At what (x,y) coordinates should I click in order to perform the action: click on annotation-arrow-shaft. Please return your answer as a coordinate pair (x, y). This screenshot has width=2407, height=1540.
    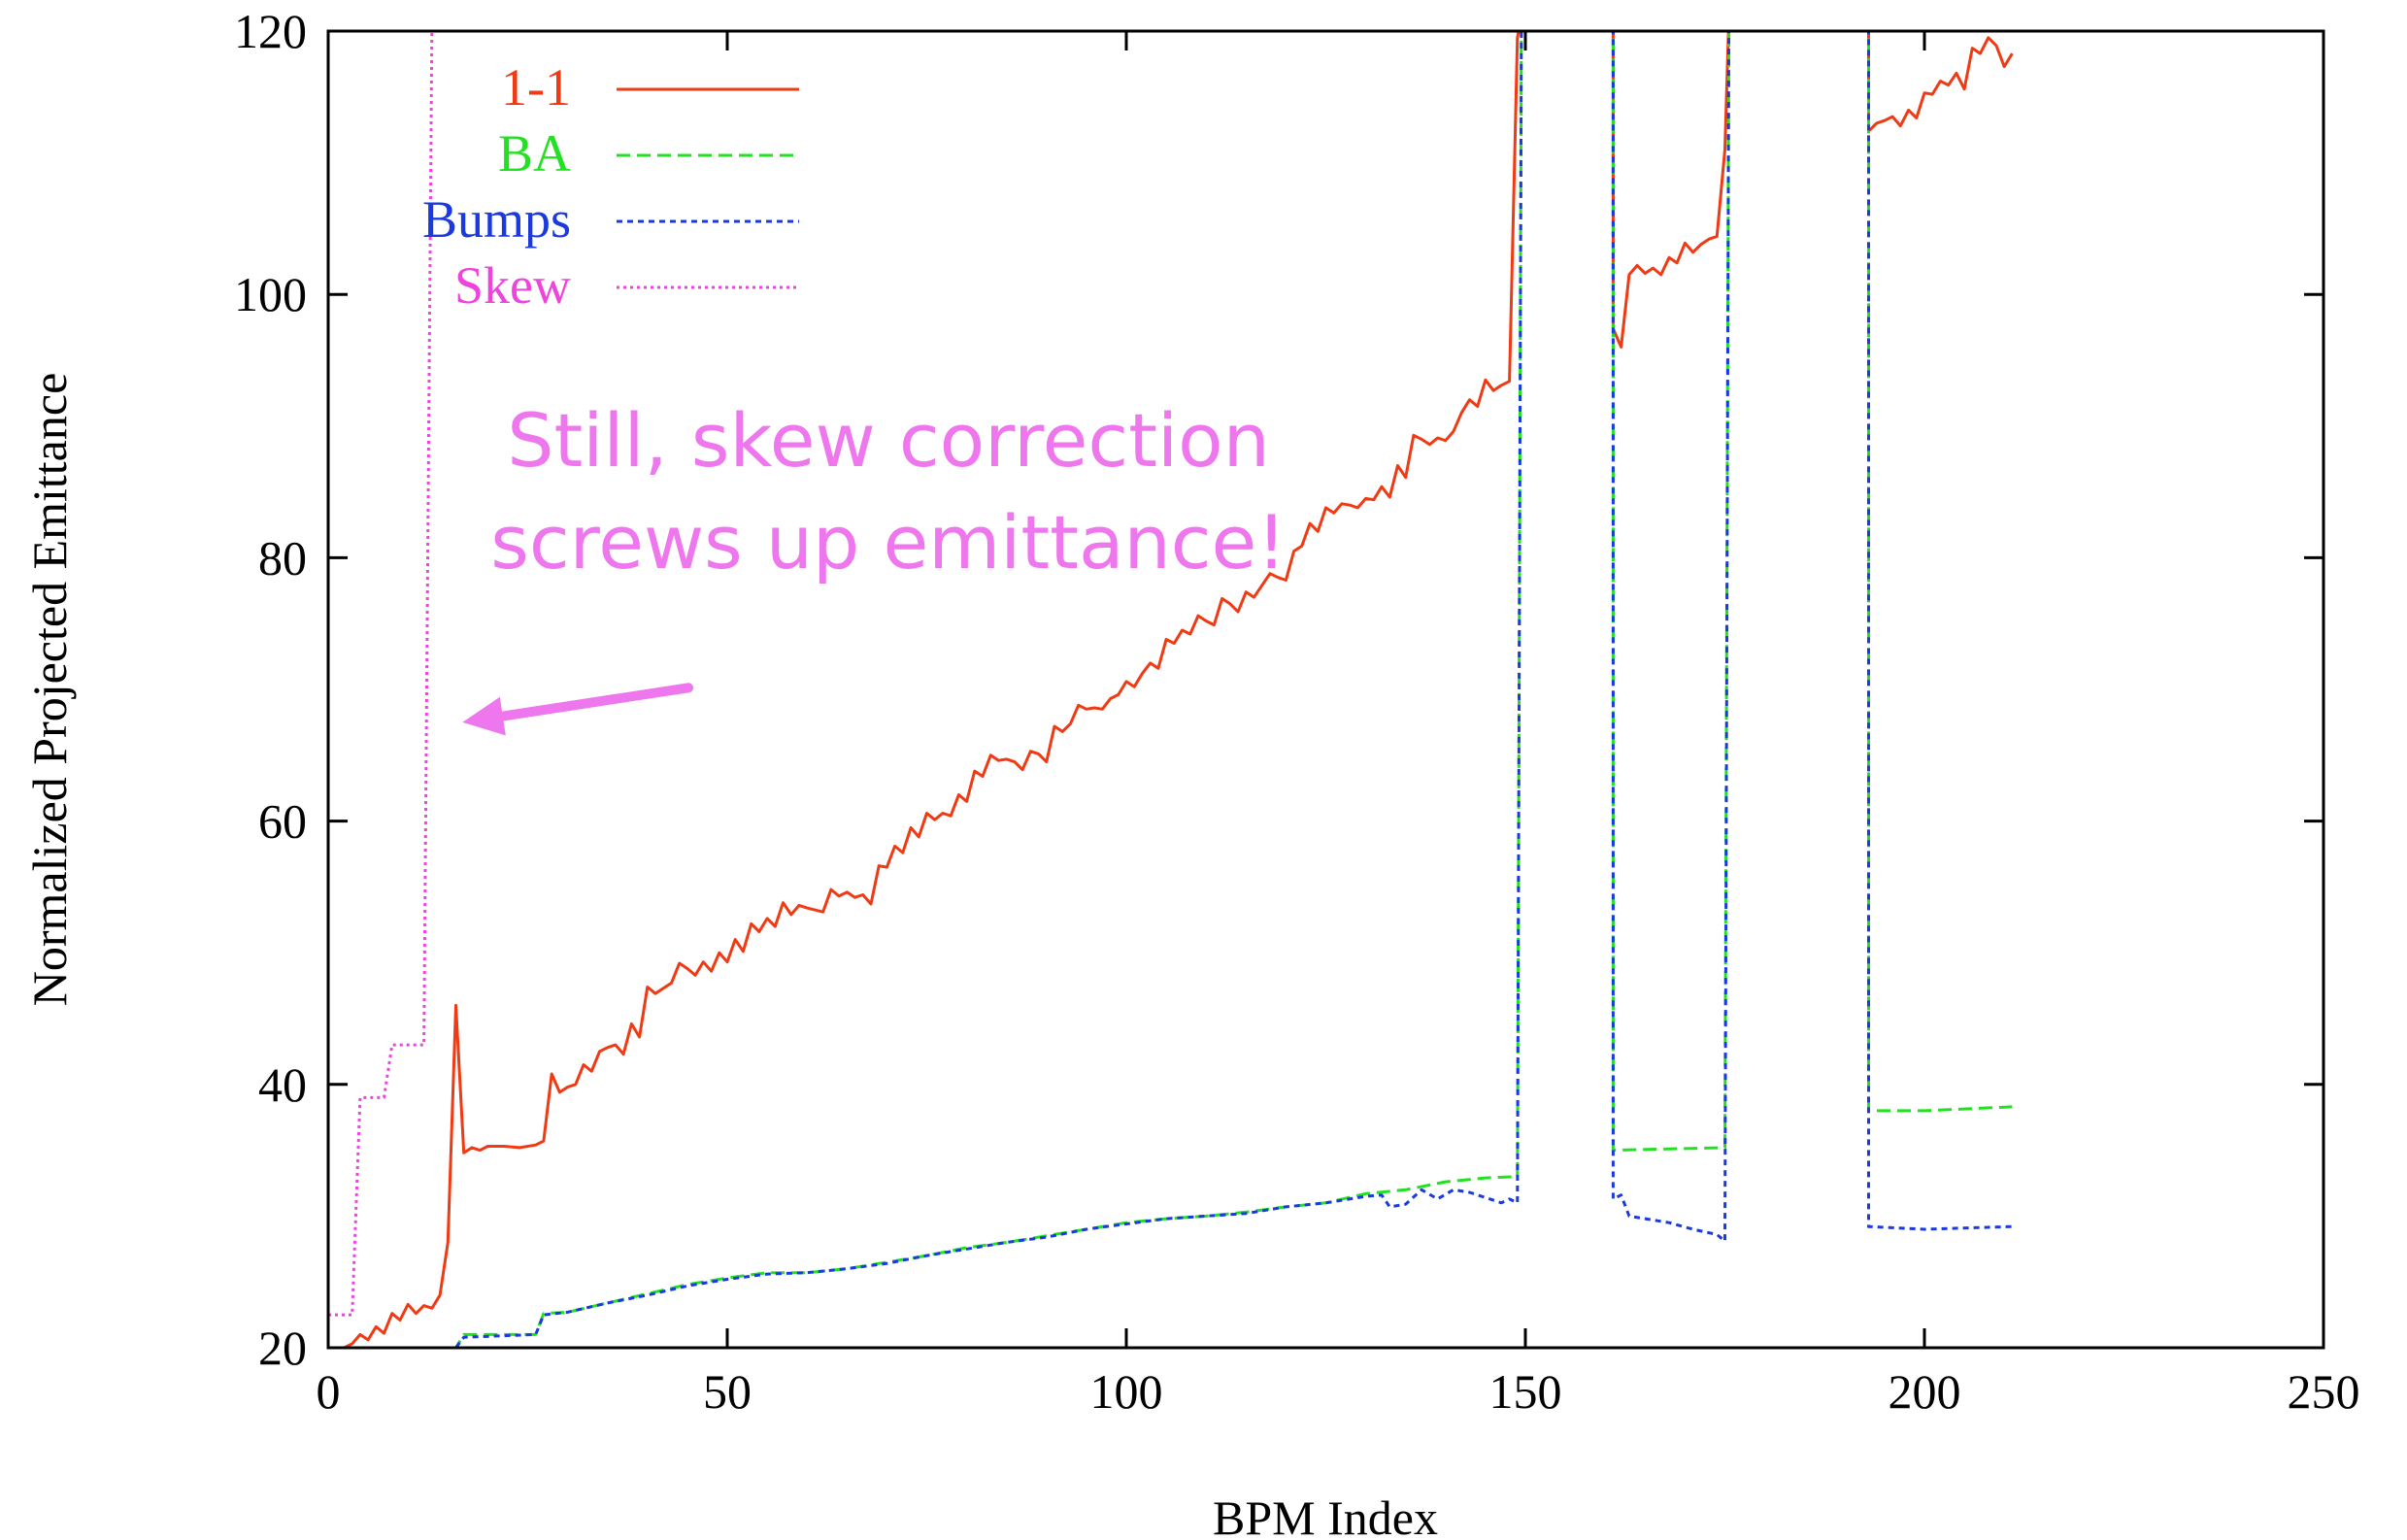
    Looking at the image, I should click on (595, 702).